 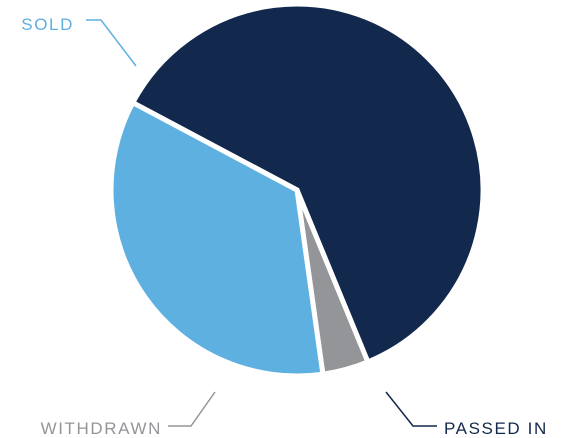 I want to click on slice-label-passed-in: PASSED IN, so click(x=496, y=428).